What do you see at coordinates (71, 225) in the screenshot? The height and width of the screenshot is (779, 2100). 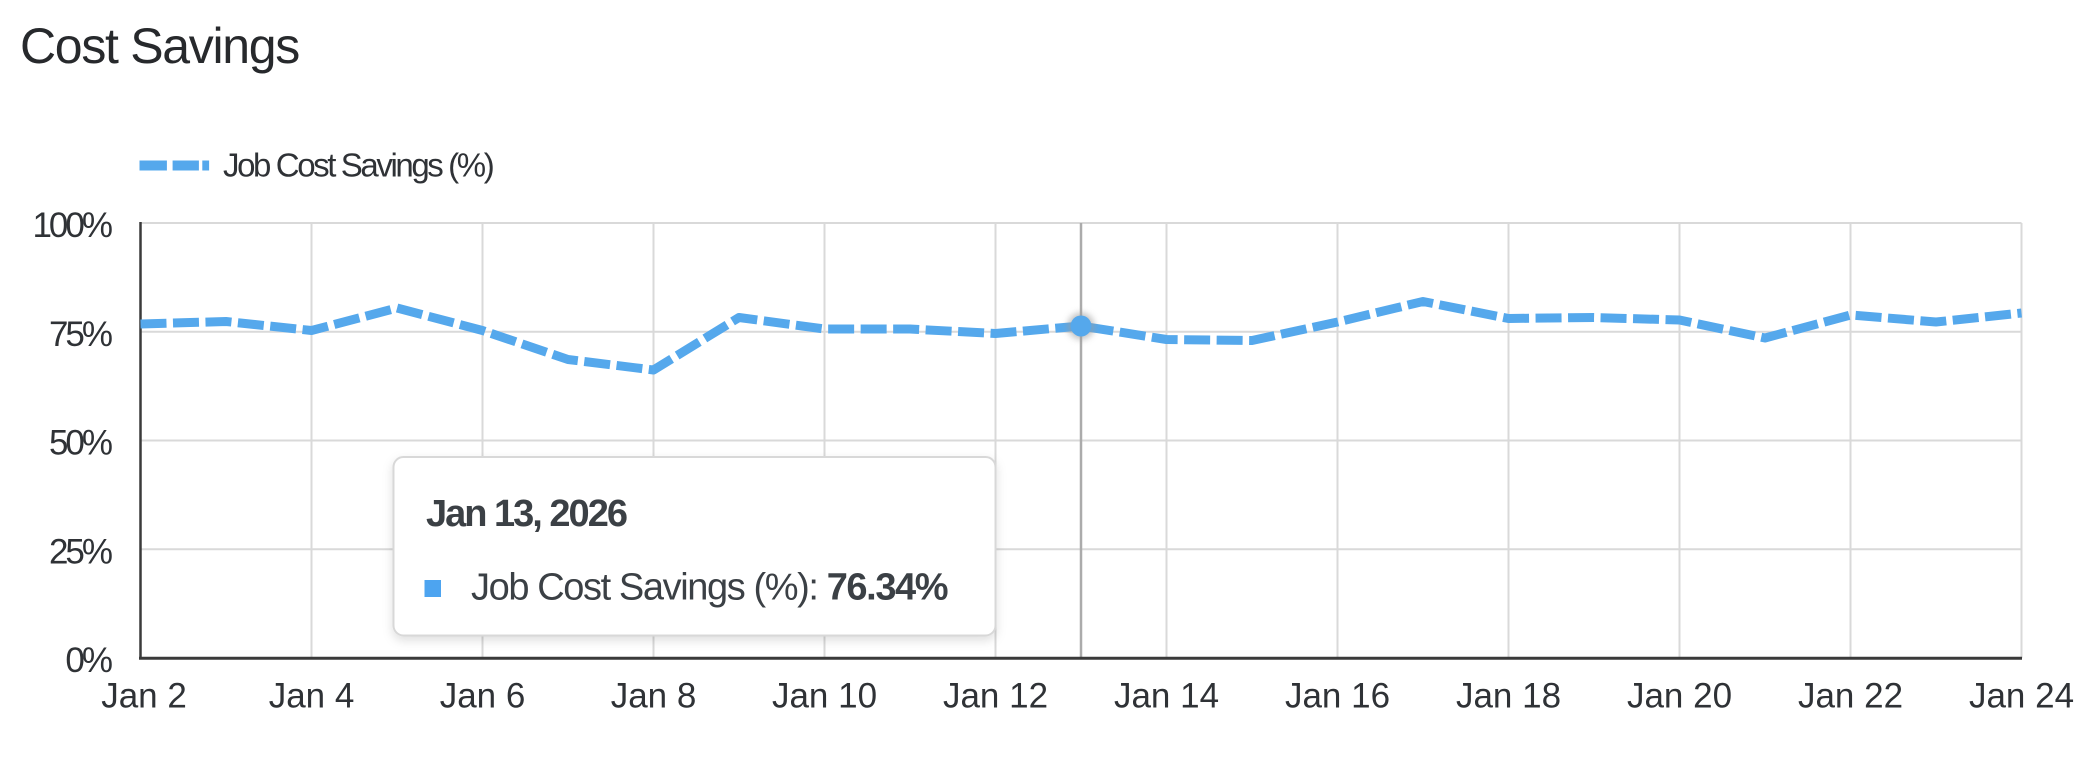 I see `svg-text: 100%` at bounding box center [71, 225].